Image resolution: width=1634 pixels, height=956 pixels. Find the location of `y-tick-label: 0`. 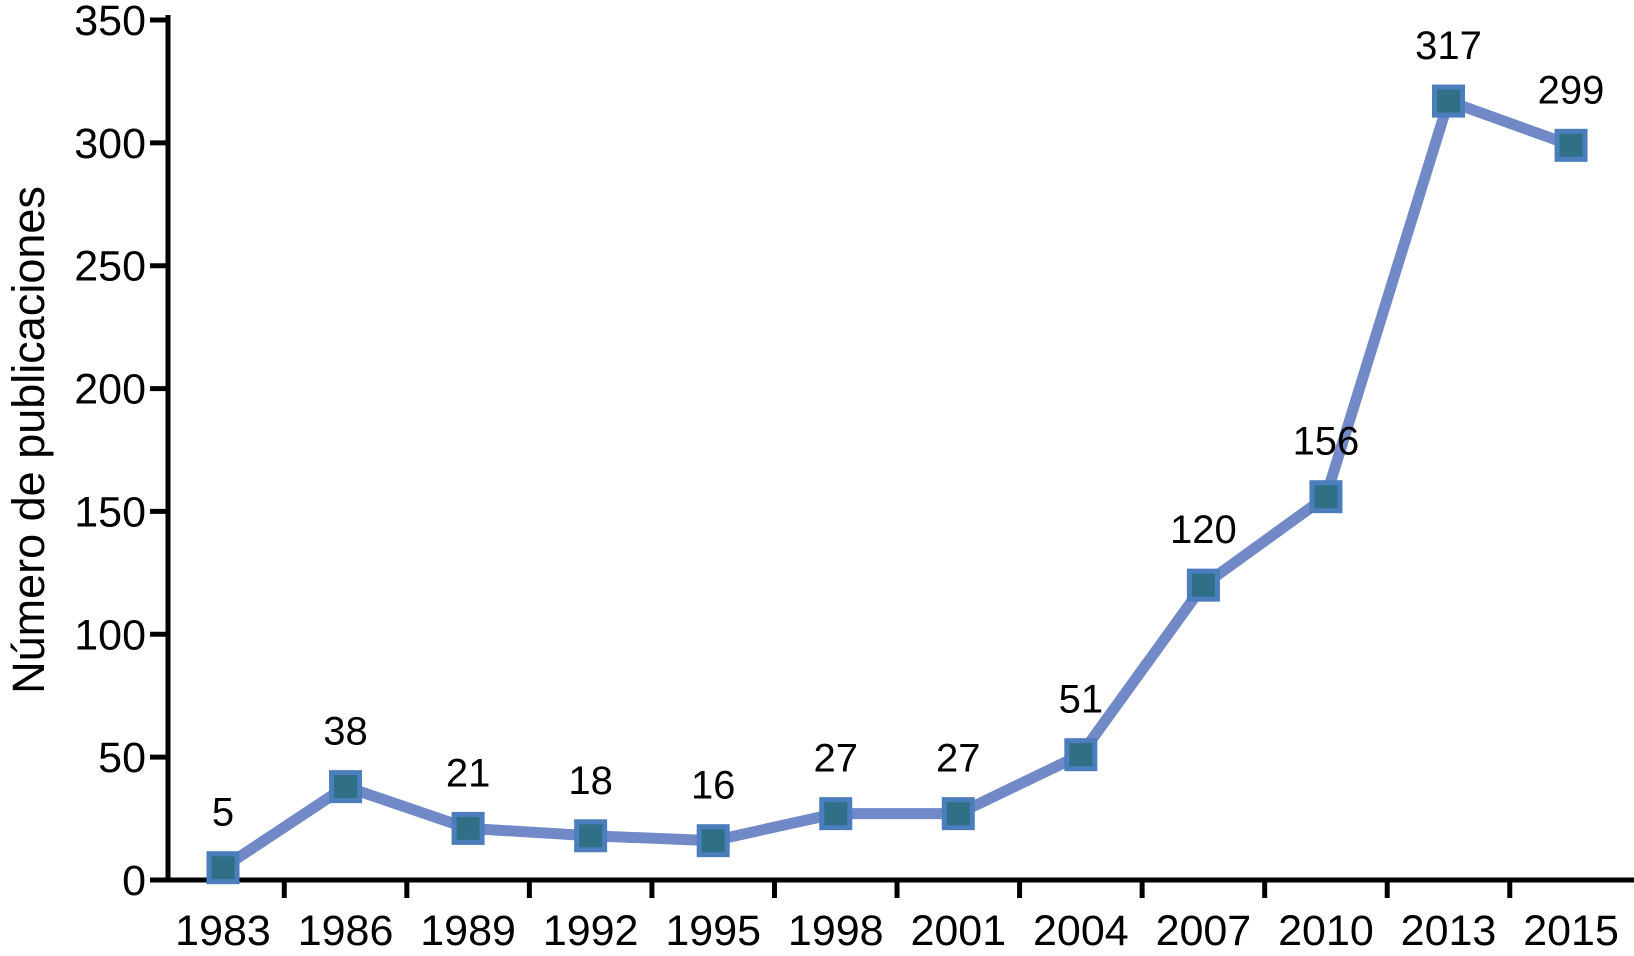

y-tick-label: 0 is located at coordinates (134, 881).